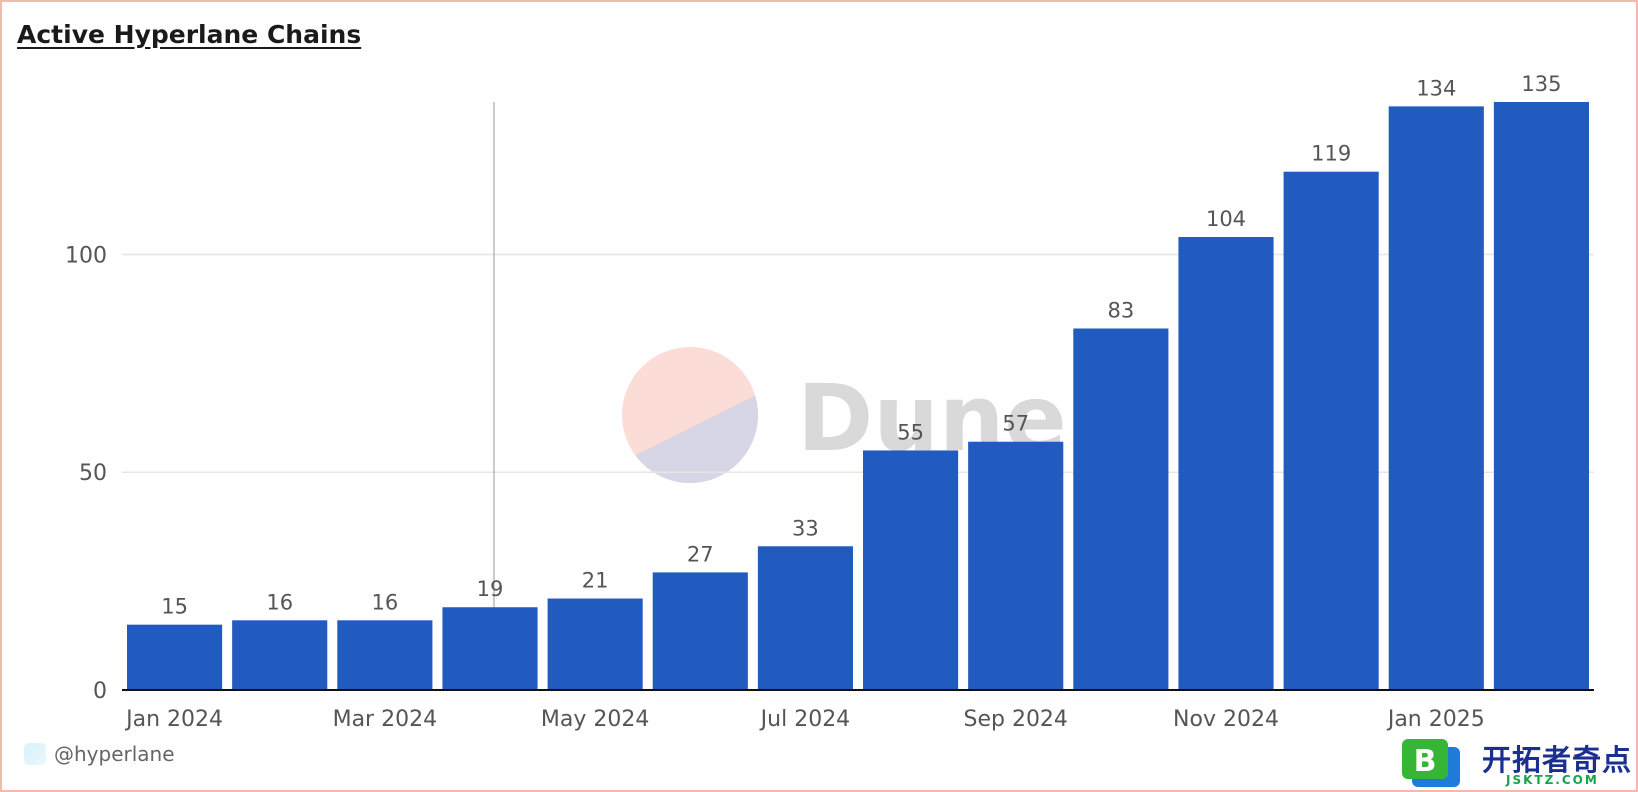  I want to click on brand-logo: B 开拓者奇点 JSKTZ.COM, so click(1516, 762).